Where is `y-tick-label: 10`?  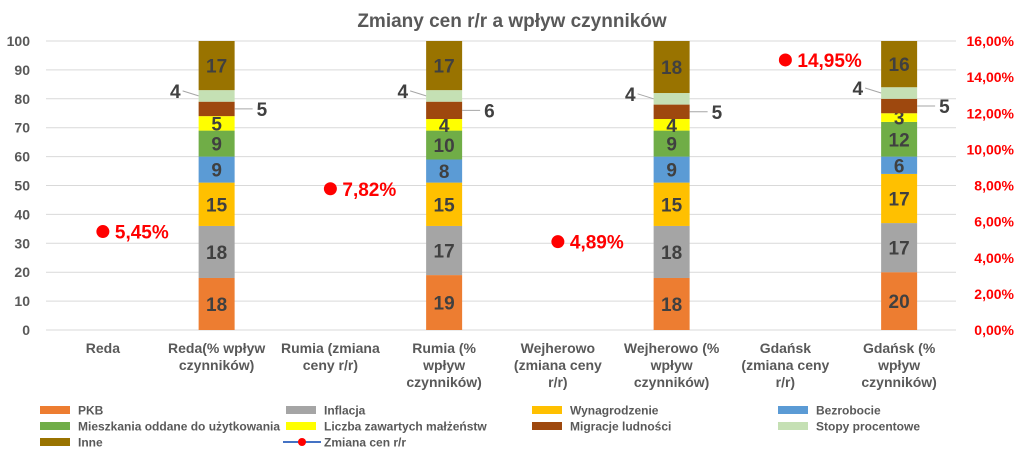 y-tick-label: 10 is located at coordinates (22, 301).